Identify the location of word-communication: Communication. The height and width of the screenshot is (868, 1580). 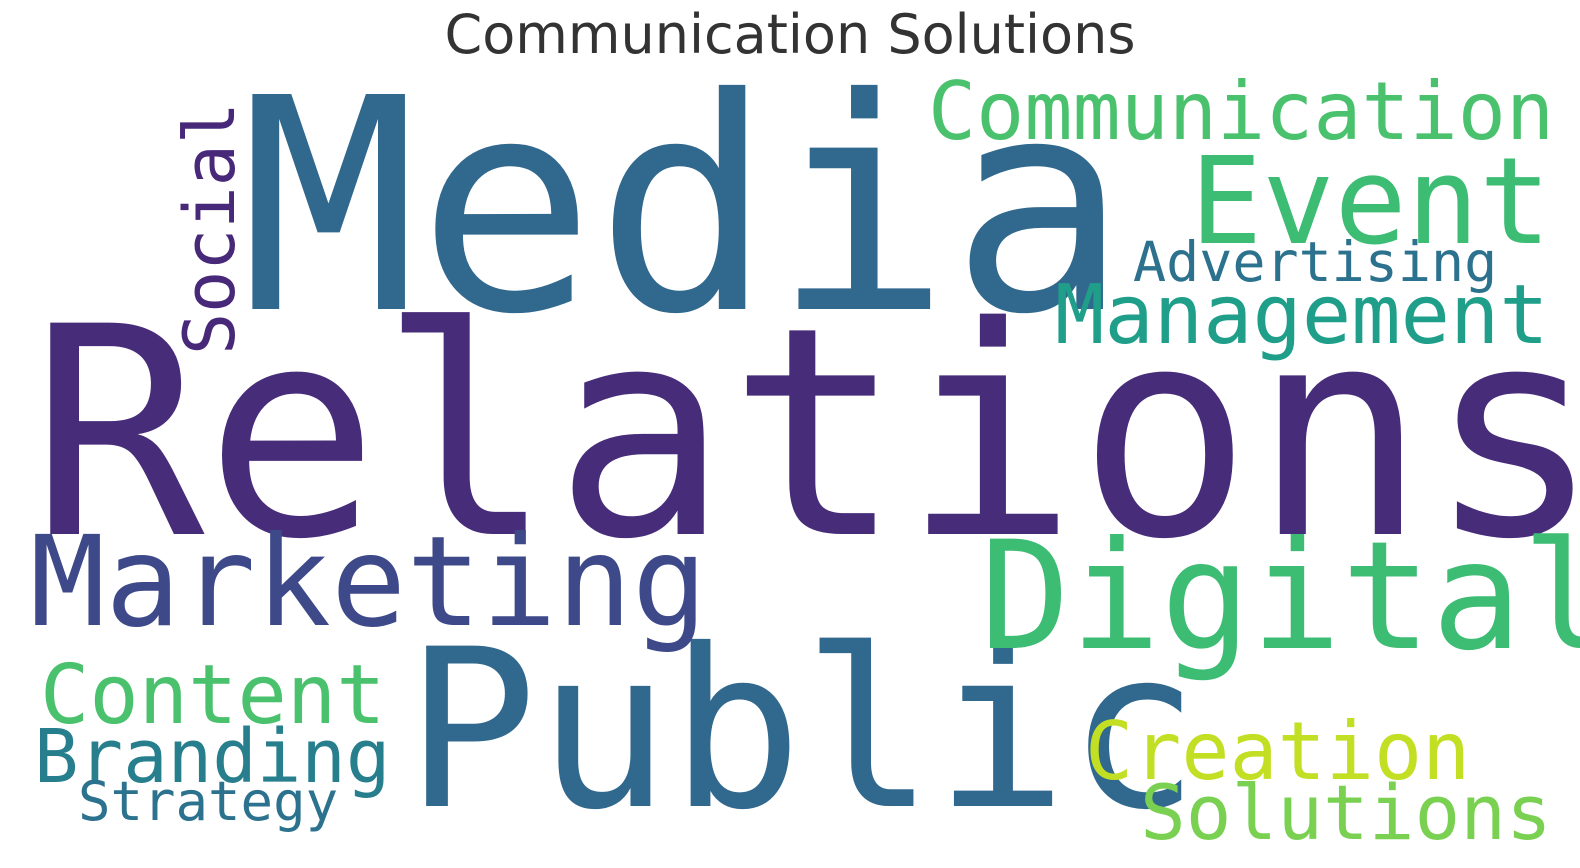
(1241, 111).